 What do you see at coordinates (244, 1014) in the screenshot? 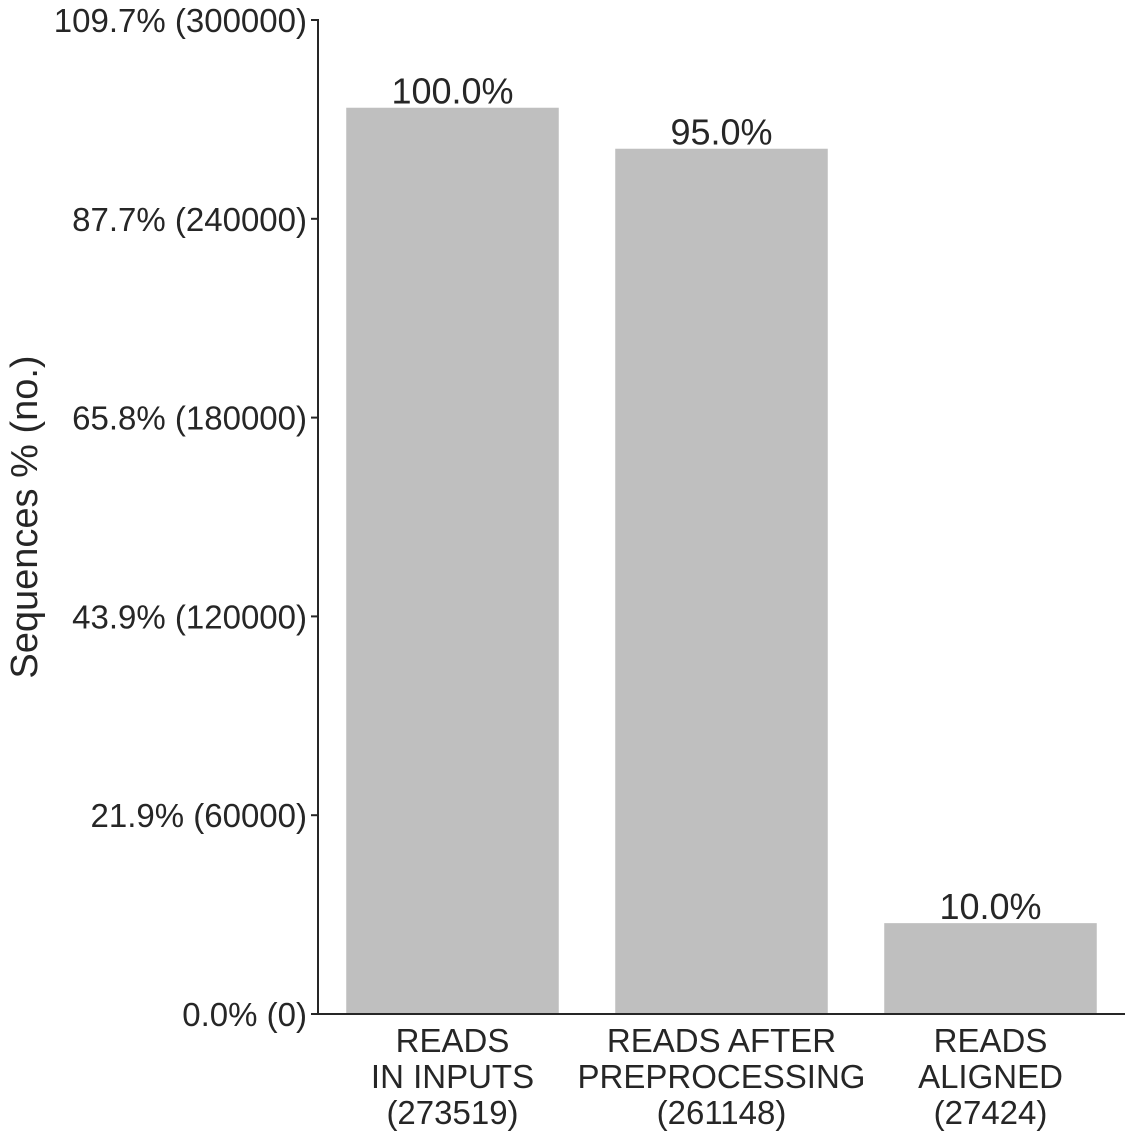
I see `y-tick-label-0: 0.0% (0)` at bounding box center [244, 1014].